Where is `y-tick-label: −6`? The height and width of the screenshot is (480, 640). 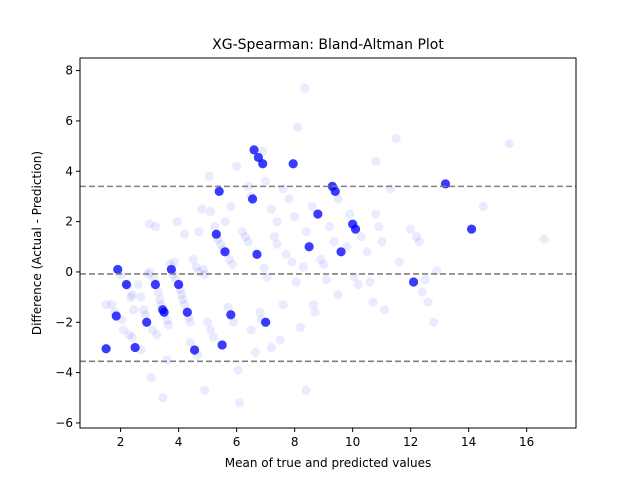
y-tick-label: −6 is located at coordinates (64, 423).